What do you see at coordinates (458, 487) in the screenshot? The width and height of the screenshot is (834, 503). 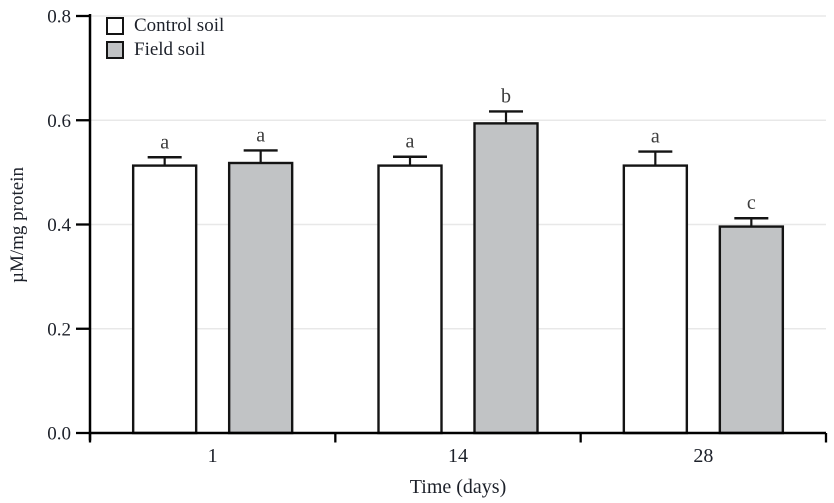 I see `x-axis-title: Time (days)` at bounding box center [458, 487].